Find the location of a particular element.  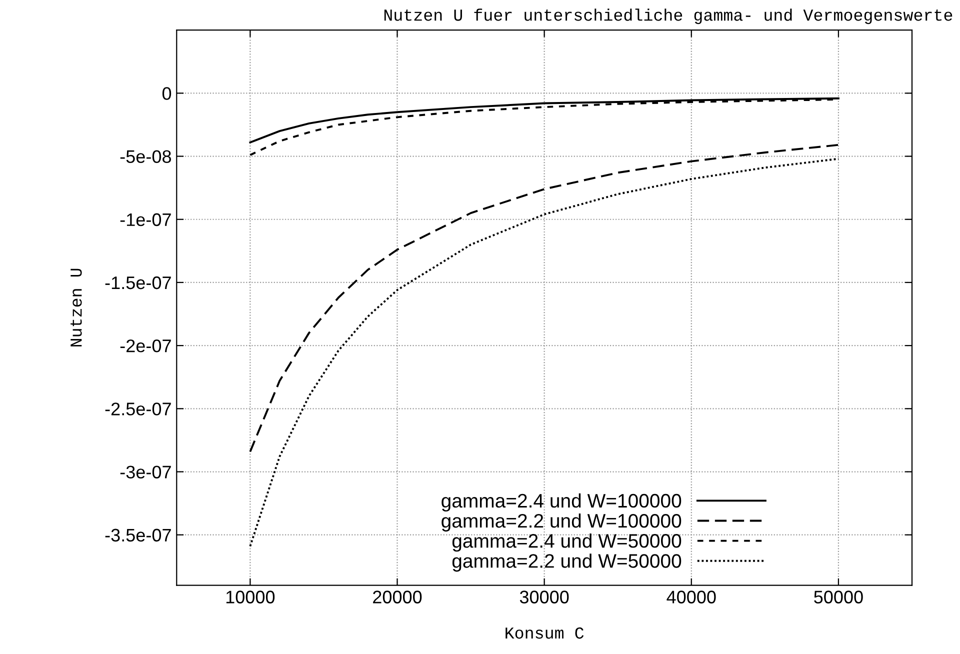

y-tick-label: -3e-07 is located at coordinates (145, 472).